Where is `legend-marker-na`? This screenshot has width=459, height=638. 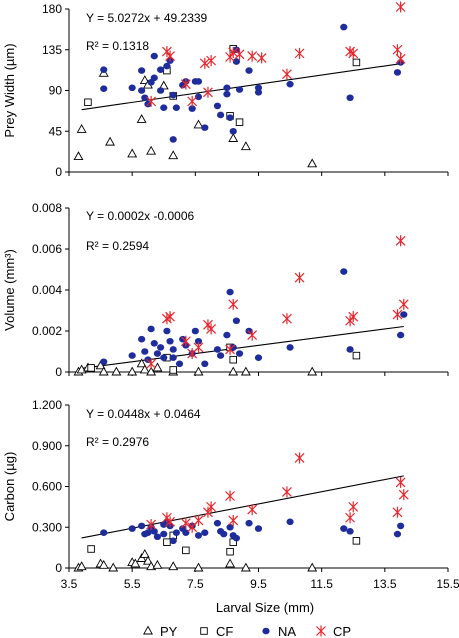 legend-marker-na is located at coordinates (266, 631).